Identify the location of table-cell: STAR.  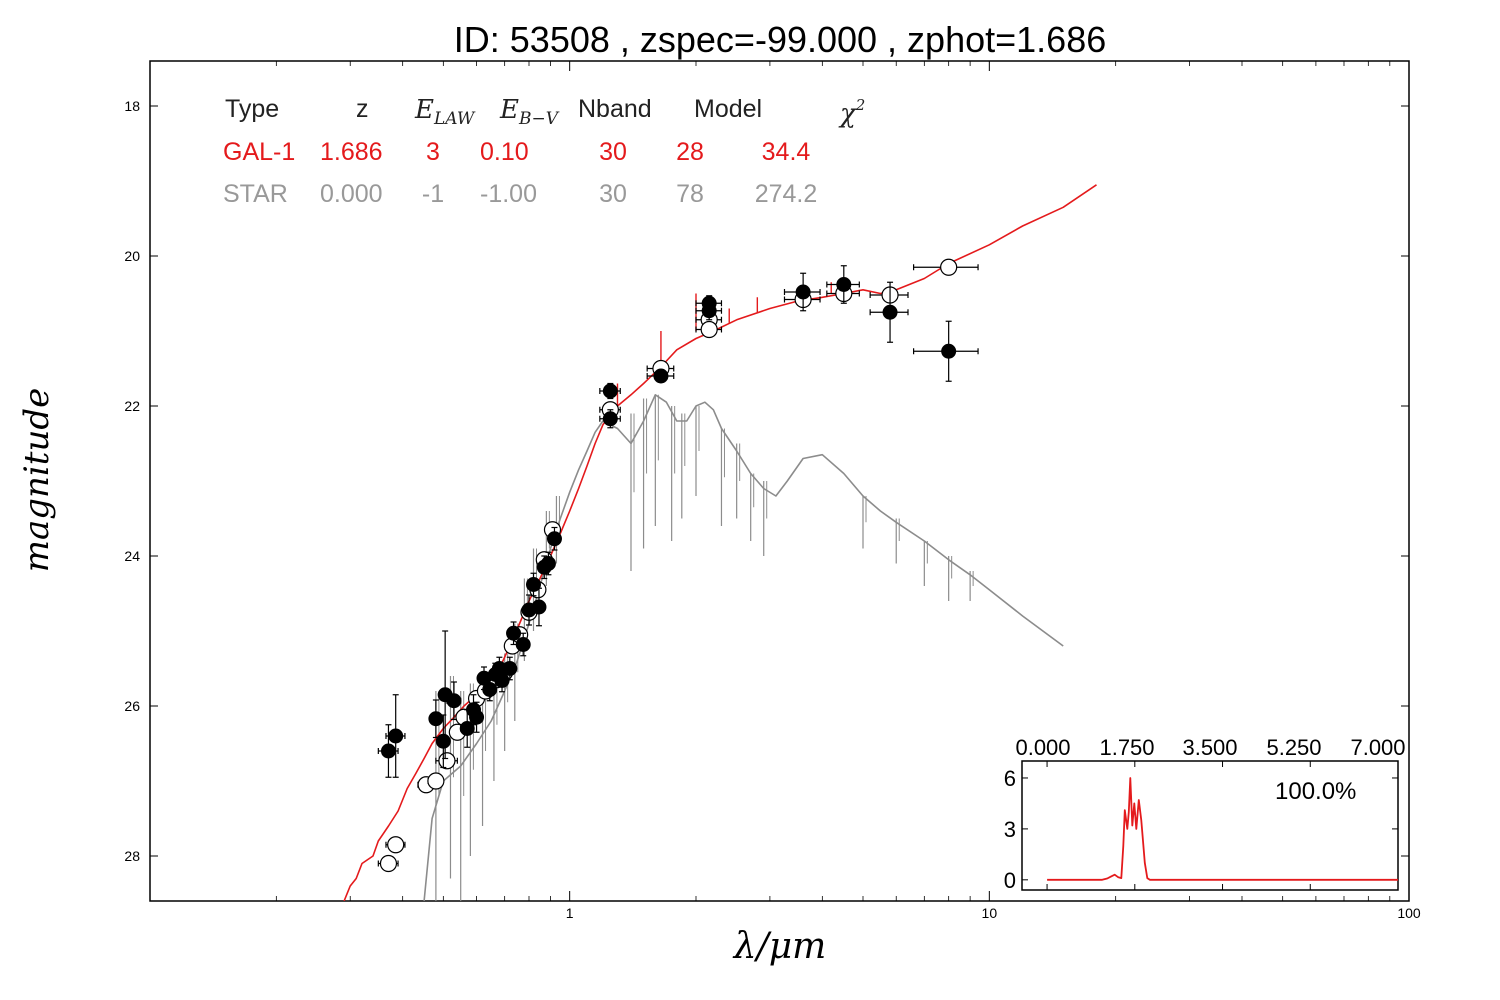
(255, 194).